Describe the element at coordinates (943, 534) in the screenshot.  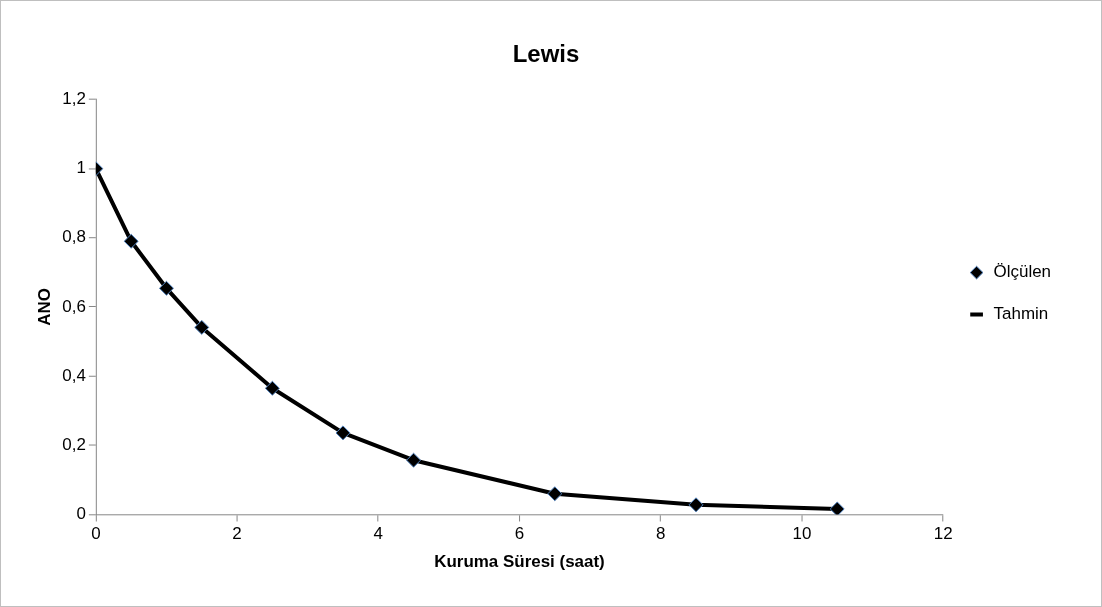
I see `x-tick-label: 12` at that location.